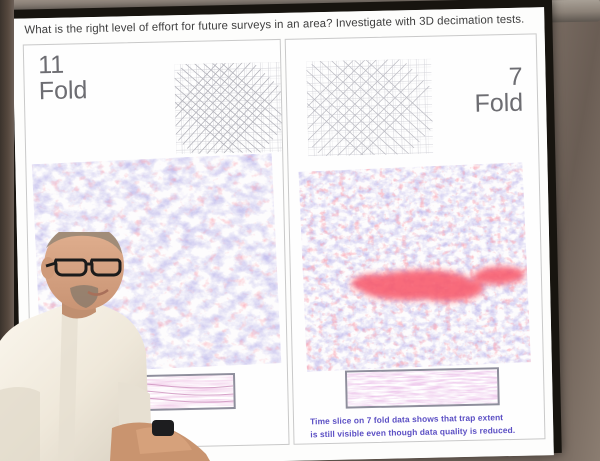 The image size is (600, 461). I want to click on presenter-hair, so click(84, 243).